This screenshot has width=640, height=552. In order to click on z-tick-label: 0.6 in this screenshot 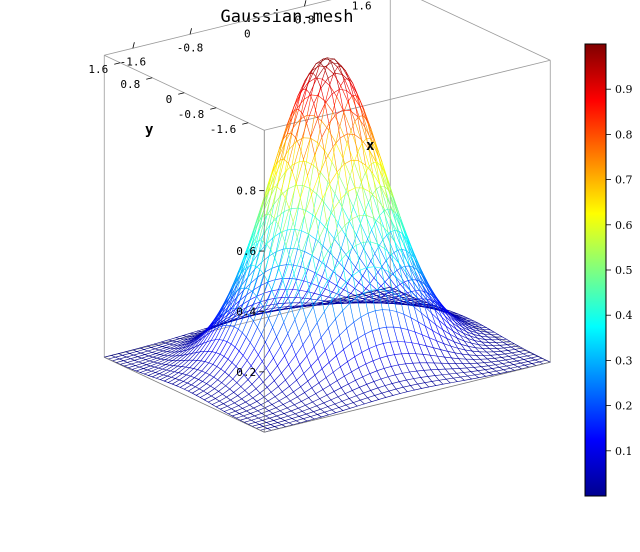, I will do `click(246, 251)`.